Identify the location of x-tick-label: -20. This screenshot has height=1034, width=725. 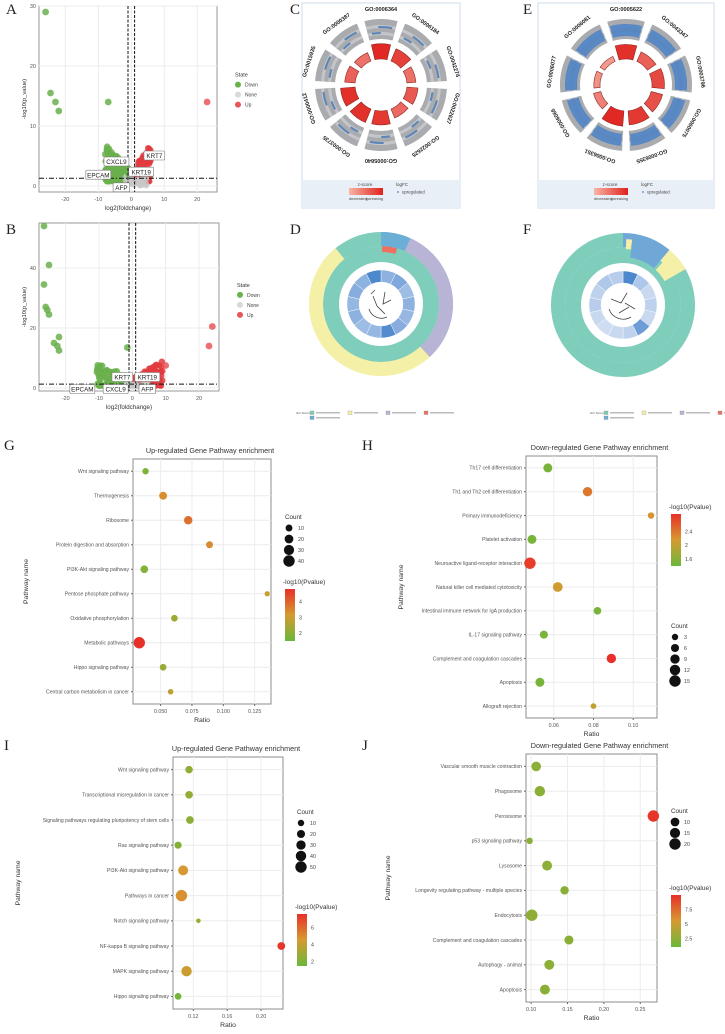
(66, 399).